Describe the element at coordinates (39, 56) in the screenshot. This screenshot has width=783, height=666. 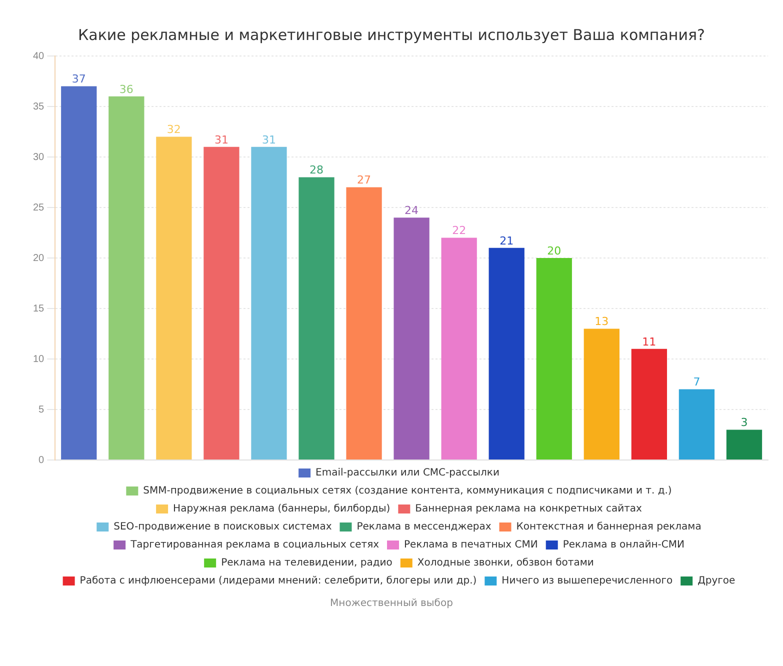
I see `y-tick-label: 40` at that location.